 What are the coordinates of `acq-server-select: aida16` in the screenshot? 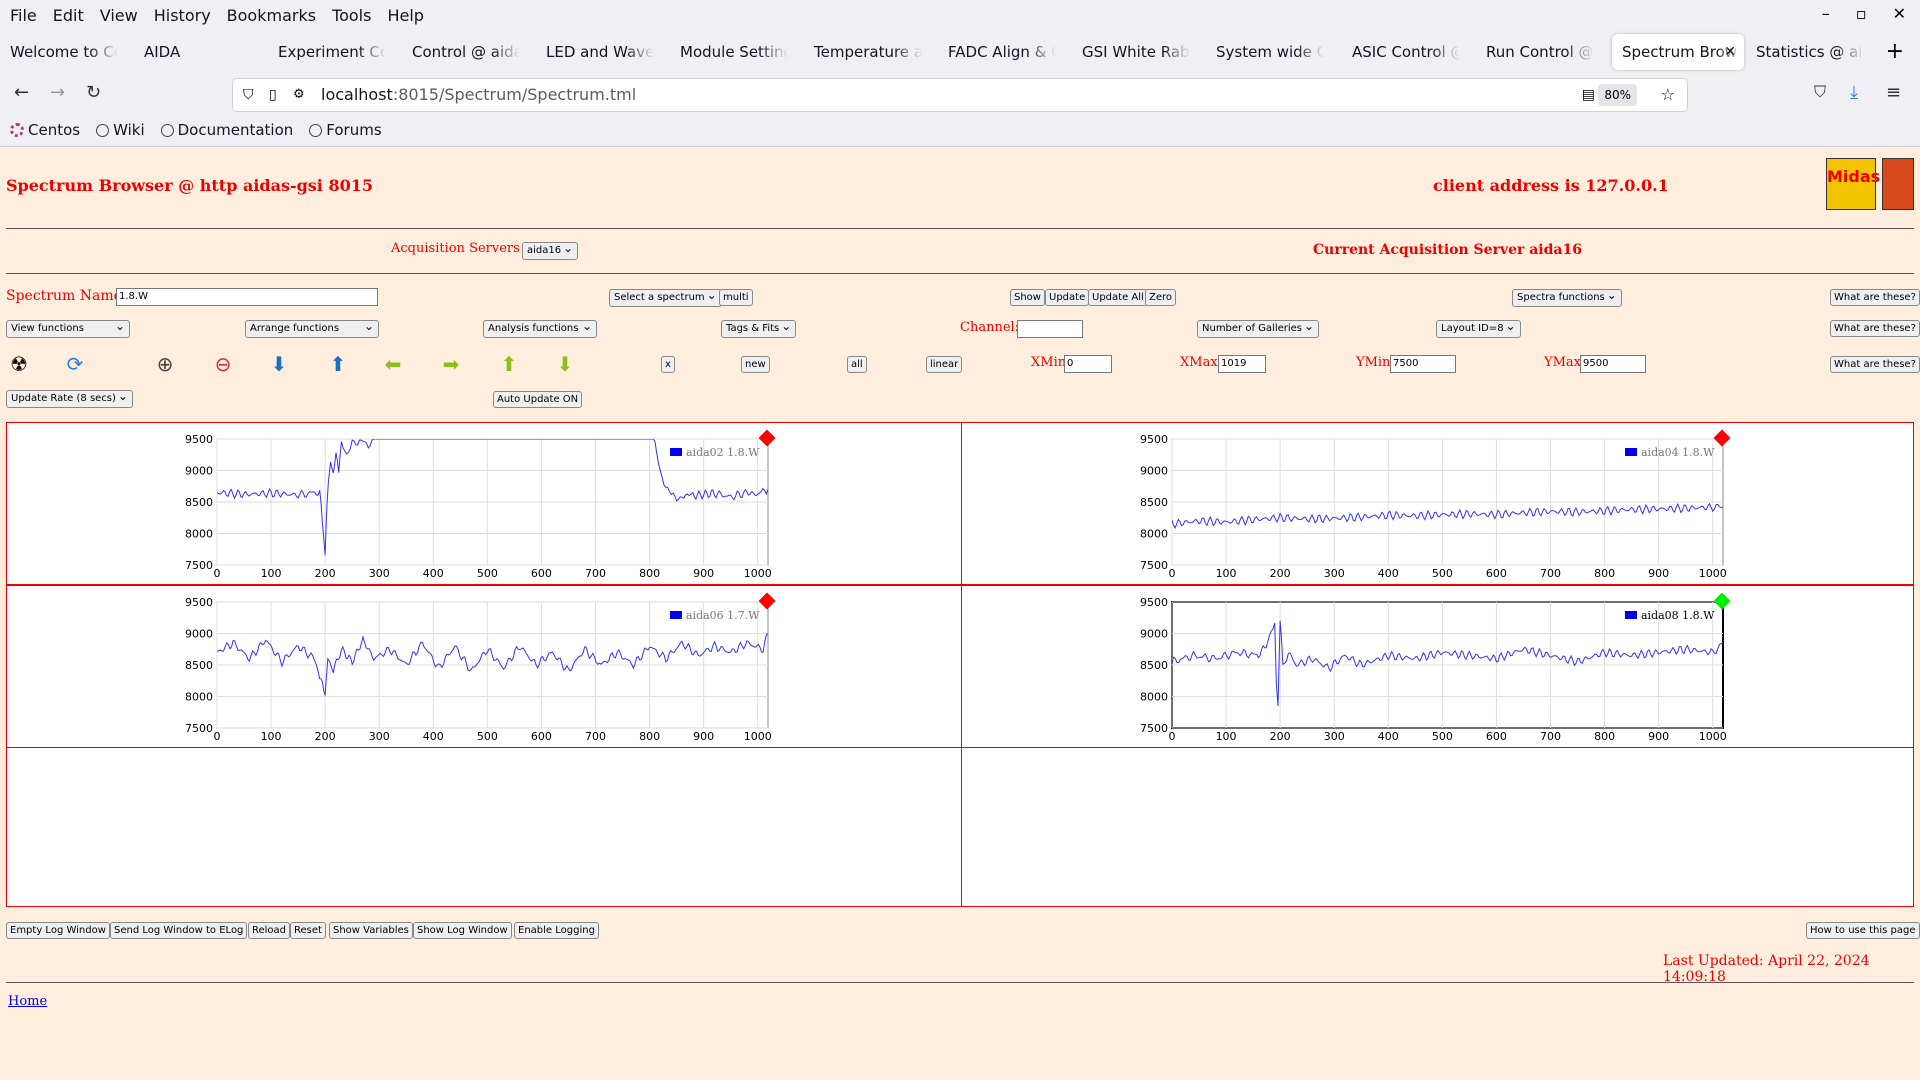 It's located at (550, 250).